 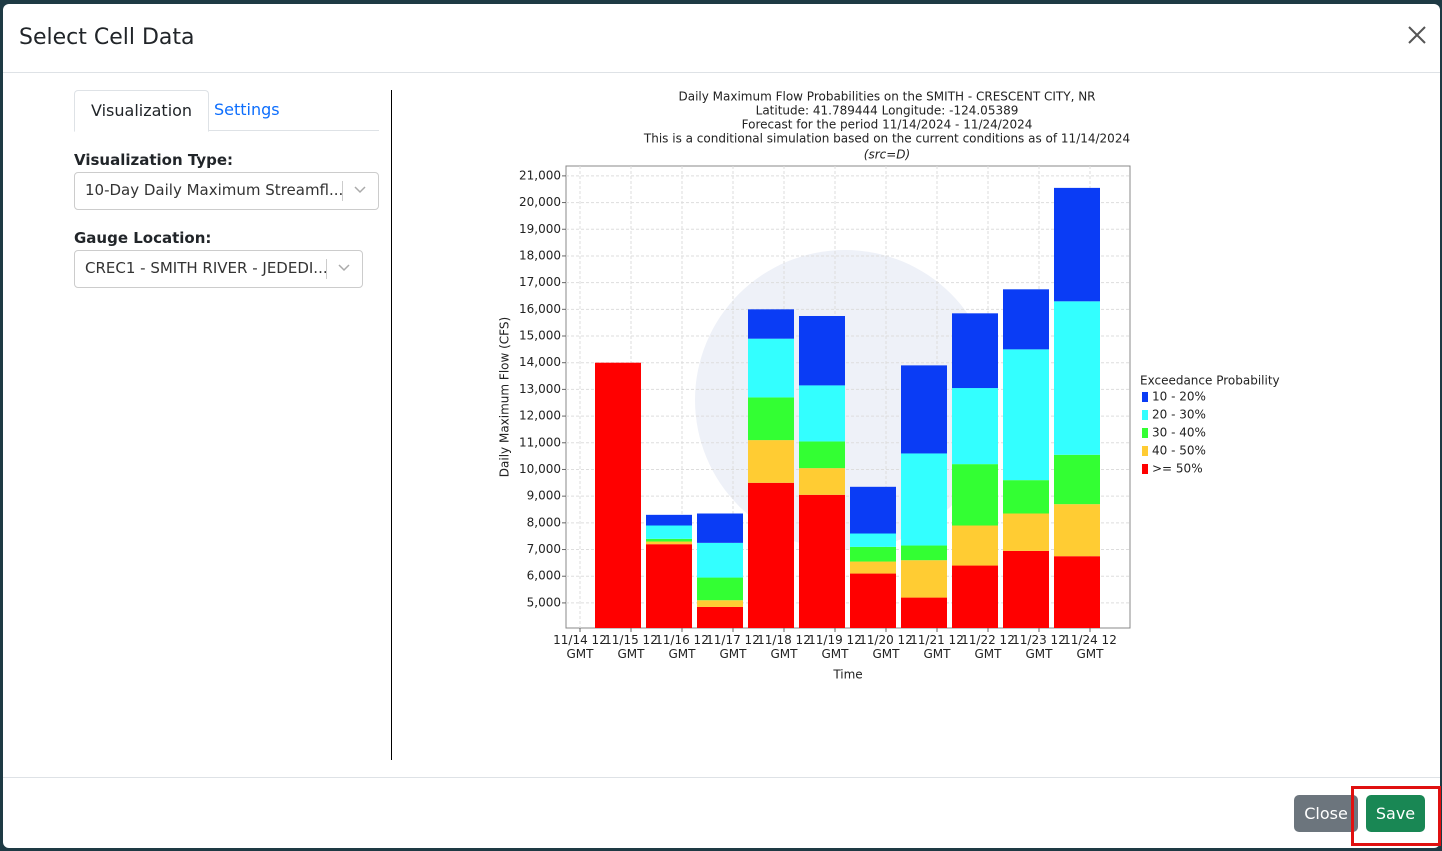 I want to click on modal-title: Select Cell Data, so click(x=107, y=37).